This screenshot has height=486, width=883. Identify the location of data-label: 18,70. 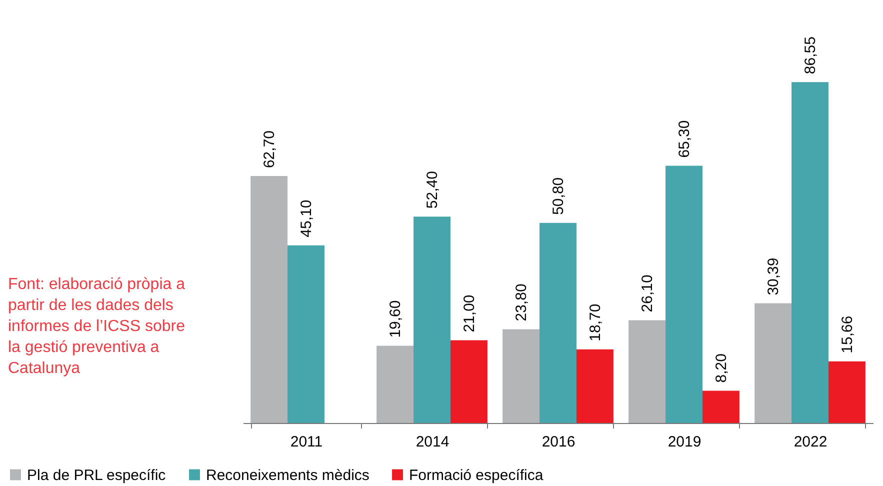
(595, 323).